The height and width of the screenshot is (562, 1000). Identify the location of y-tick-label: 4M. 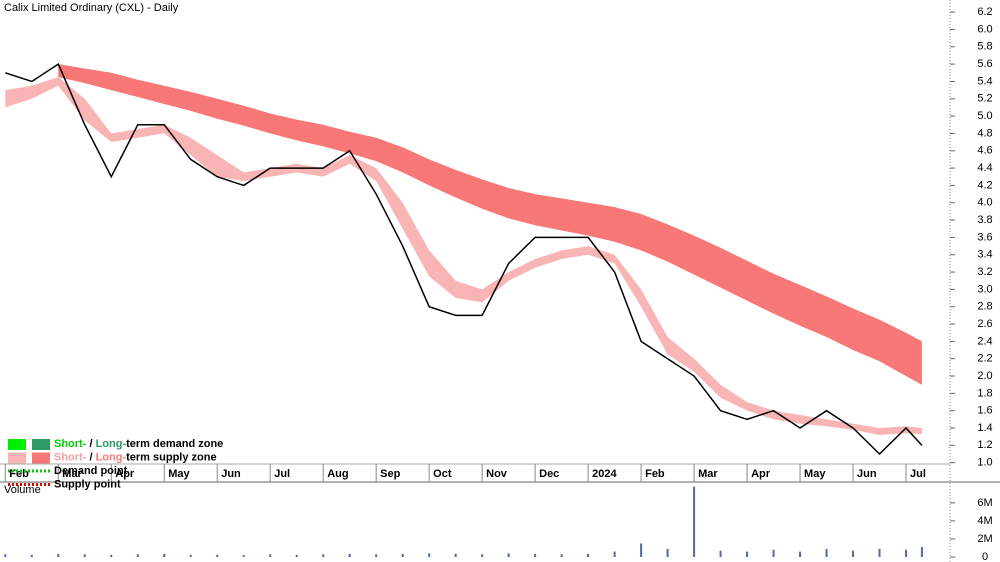
(984, 521).